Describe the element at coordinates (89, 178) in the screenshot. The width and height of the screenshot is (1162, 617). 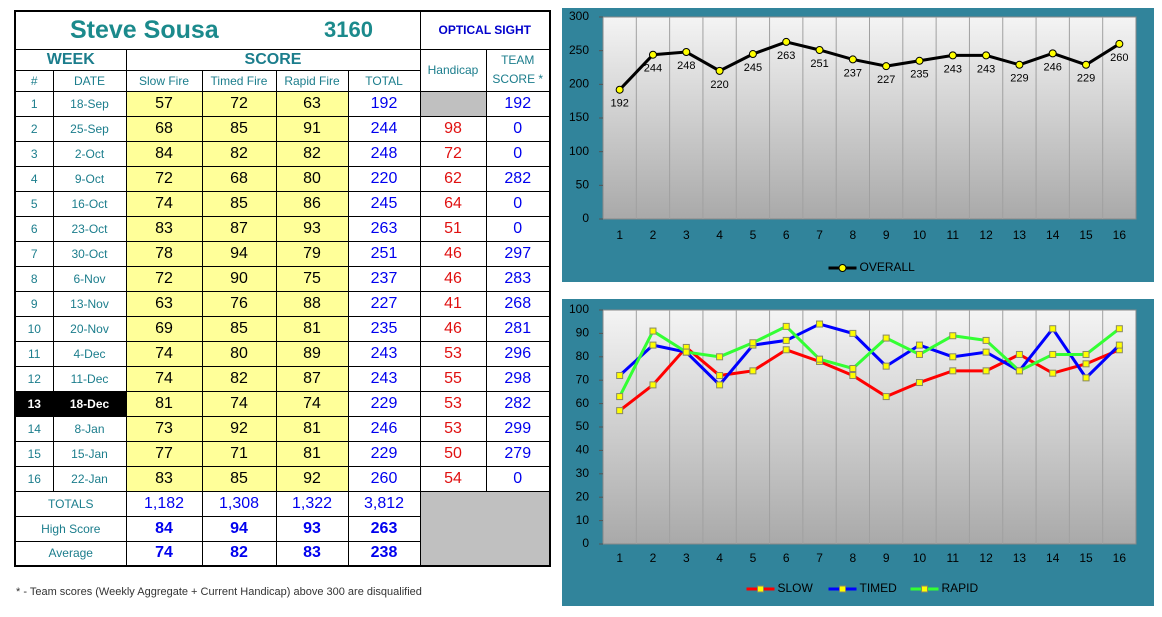
I see `cell: 9-Oct` at that location.